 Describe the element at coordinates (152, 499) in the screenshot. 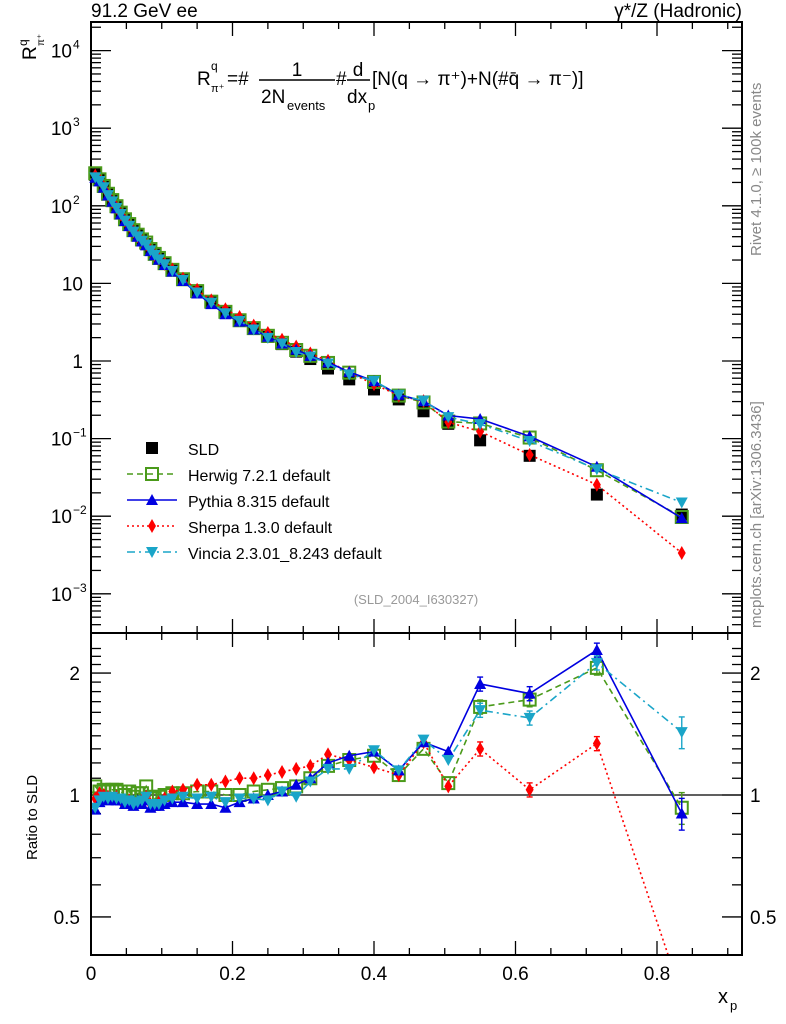

I see `legend-marker-pythia` at that location.